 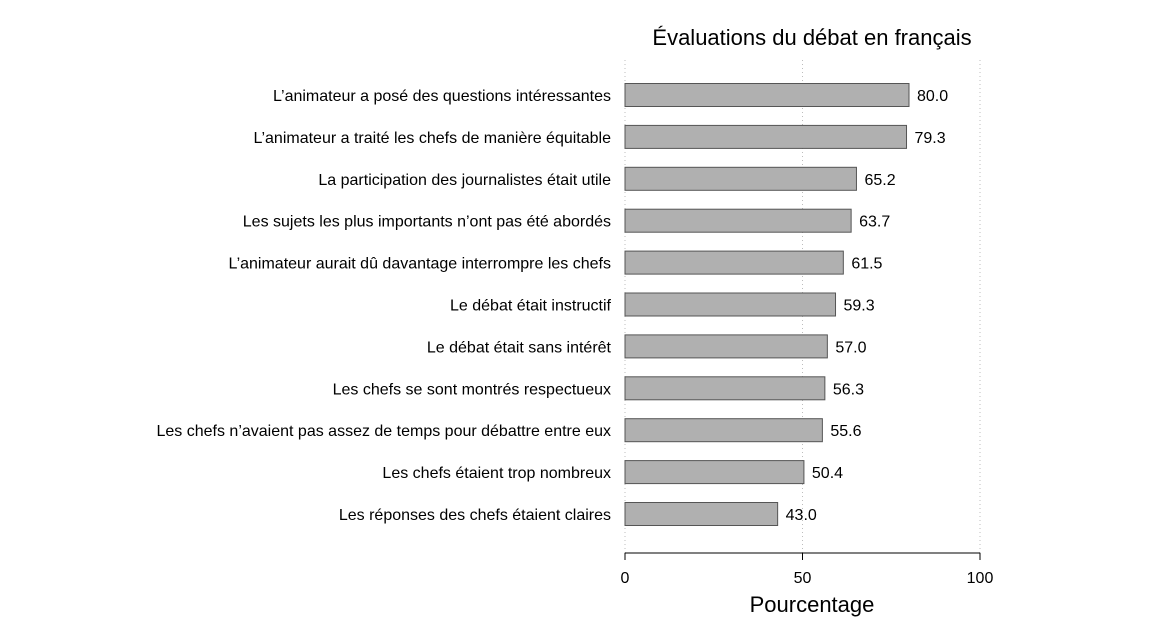 I want to click on value-label-0: 80.0, so click(x=932, y=96).